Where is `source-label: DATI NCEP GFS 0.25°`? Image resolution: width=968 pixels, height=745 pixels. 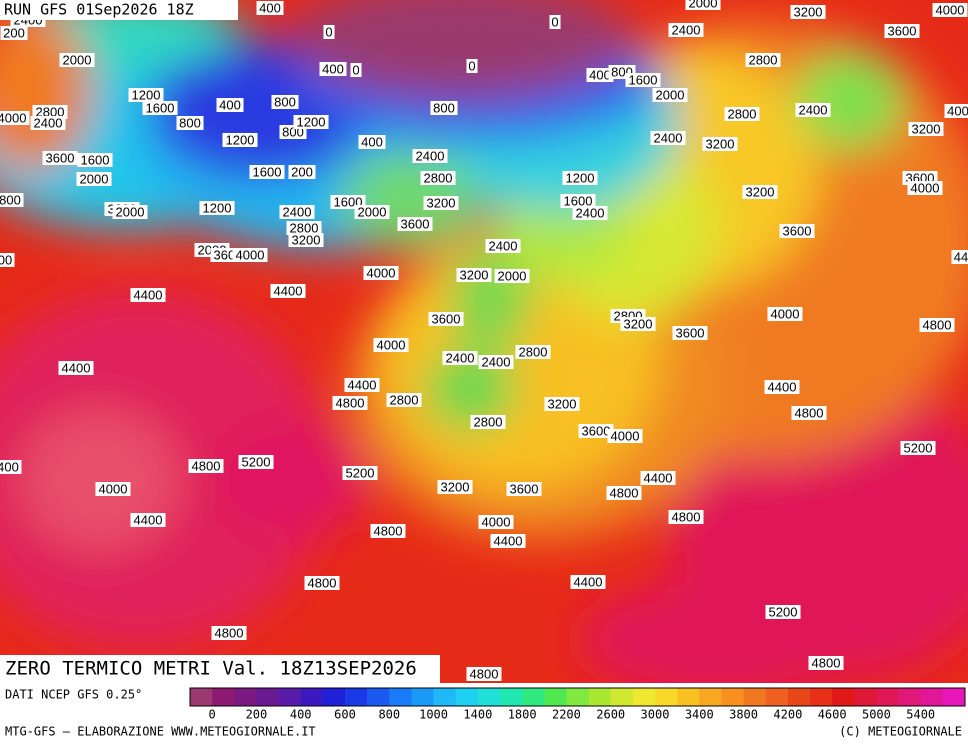
source-label: DATI NCEP GFS 0.25° is located at coordinates (73, 695).